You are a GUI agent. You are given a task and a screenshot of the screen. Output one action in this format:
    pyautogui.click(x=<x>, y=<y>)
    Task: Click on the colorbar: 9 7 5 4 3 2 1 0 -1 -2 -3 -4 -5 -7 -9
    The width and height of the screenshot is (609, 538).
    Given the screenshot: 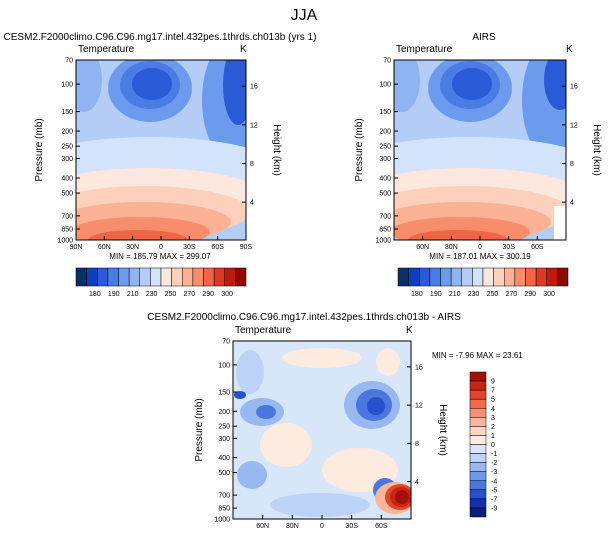 What is the action you would take?
    pyautogui.click(x=483, y=444)
    